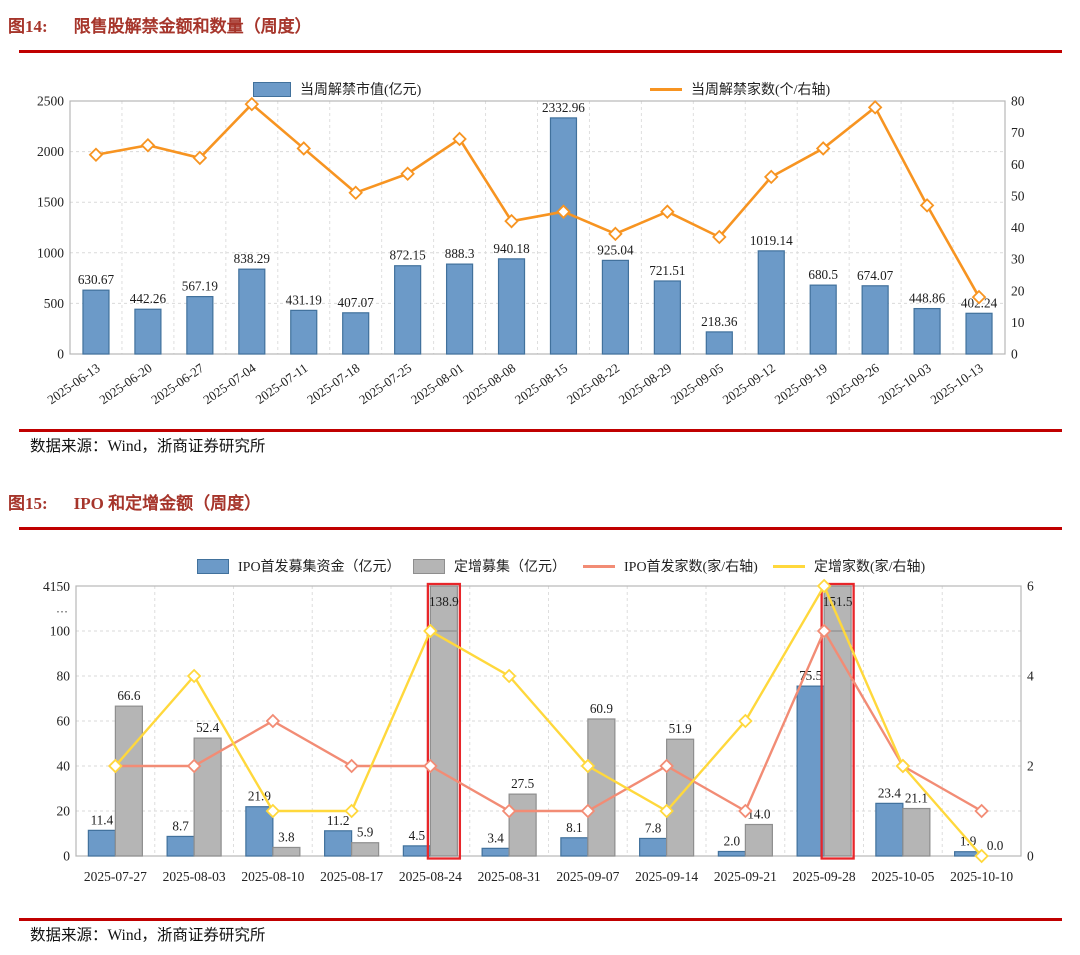 This screenshot has width=1080, height=955. I want to click on left-axis-tick: 1000, so click(50, 252).